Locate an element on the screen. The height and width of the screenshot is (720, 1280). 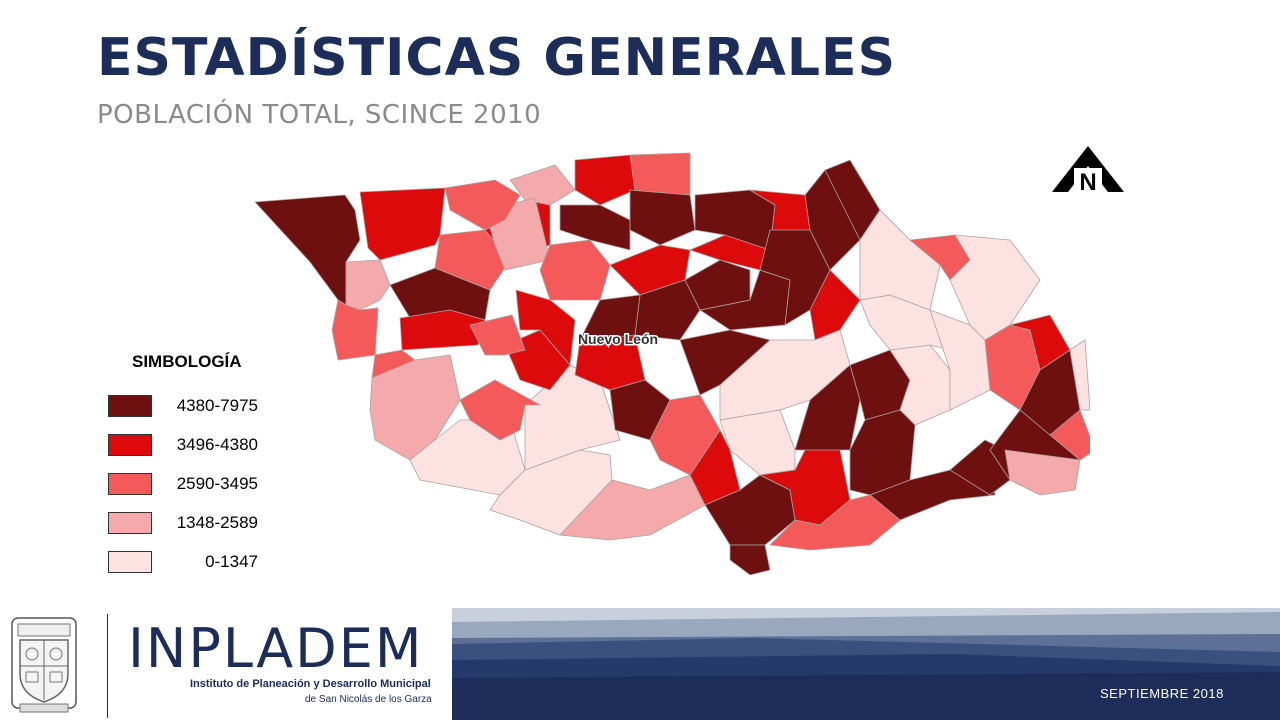
legend-label: 1348-2589 is located at coordinates (217, 522).